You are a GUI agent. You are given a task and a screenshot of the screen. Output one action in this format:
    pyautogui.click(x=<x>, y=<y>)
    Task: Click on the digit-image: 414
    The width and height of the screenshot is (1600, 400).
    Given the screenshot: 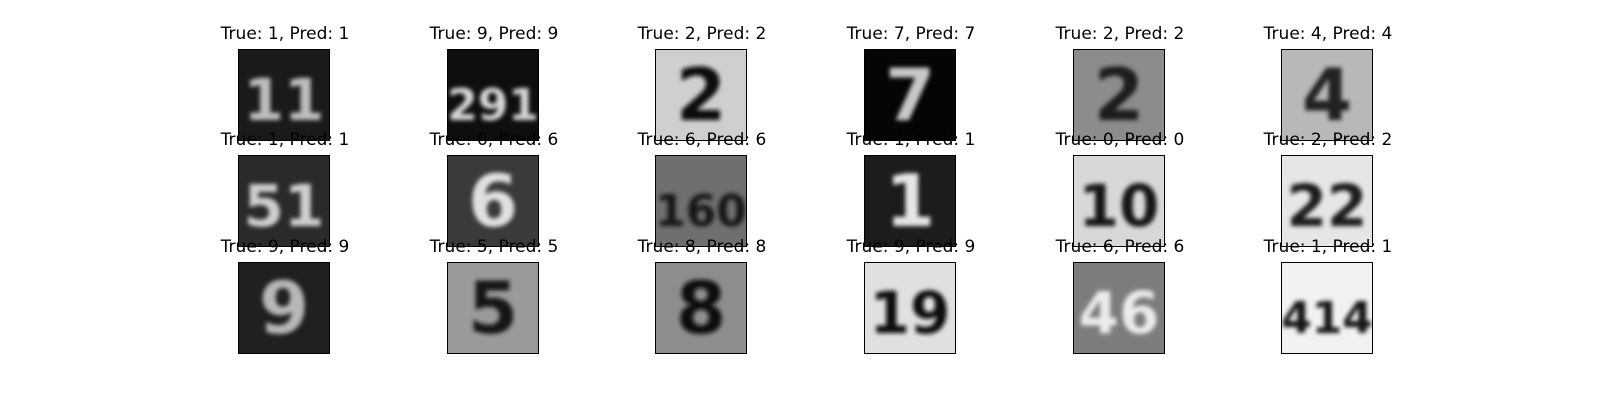 What is the action you would take?
    pyautogui.click(x=1327, y=308)
    